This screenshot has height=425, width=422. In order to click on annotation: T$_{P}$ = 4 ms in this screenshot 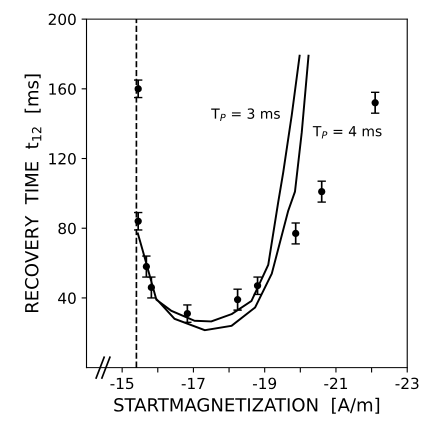, I will do `click(347, 132)`.